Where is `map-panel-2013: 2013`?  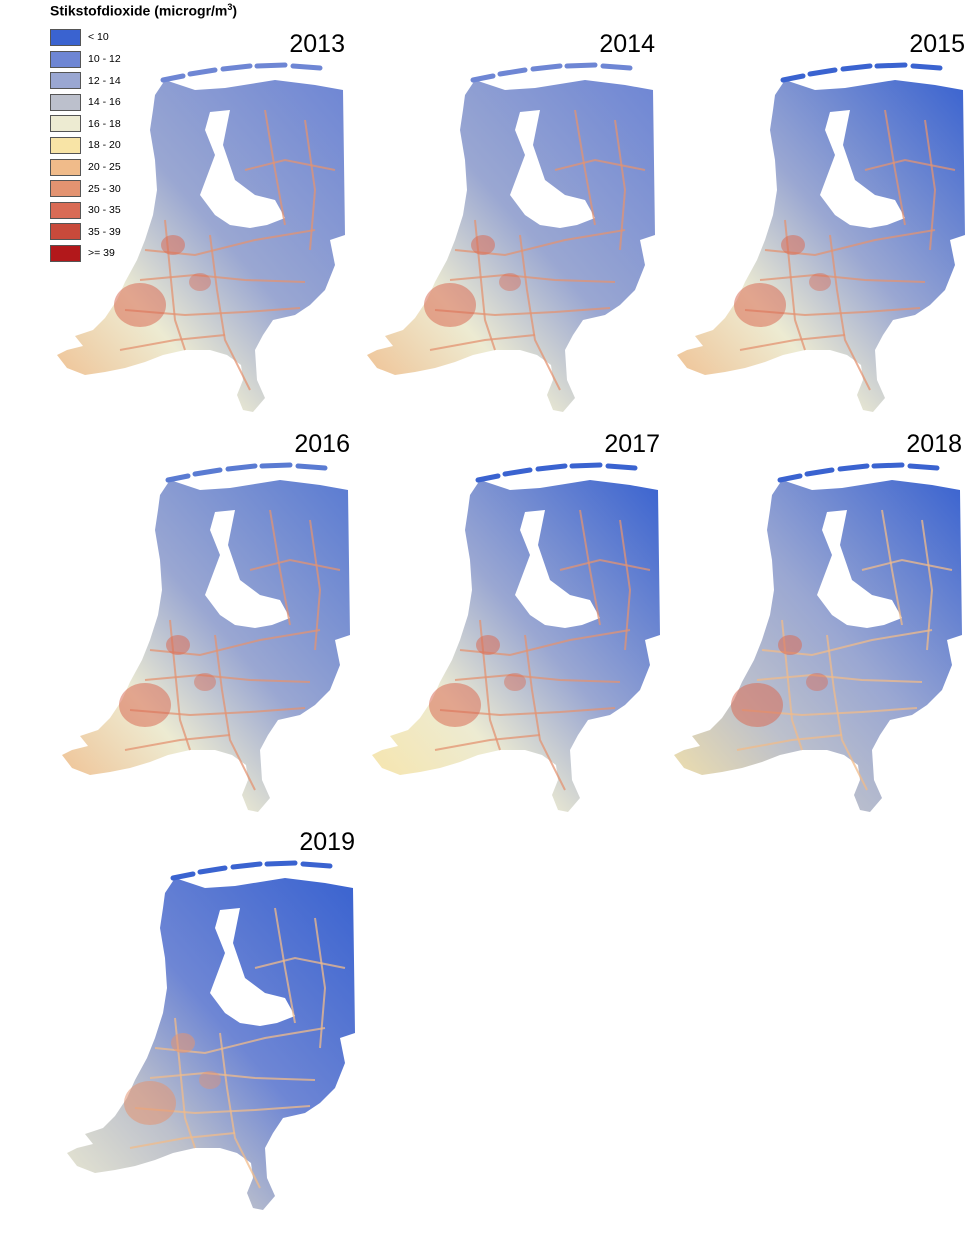 map-panel-2013: 2013 is located at coordinates (195, 225).